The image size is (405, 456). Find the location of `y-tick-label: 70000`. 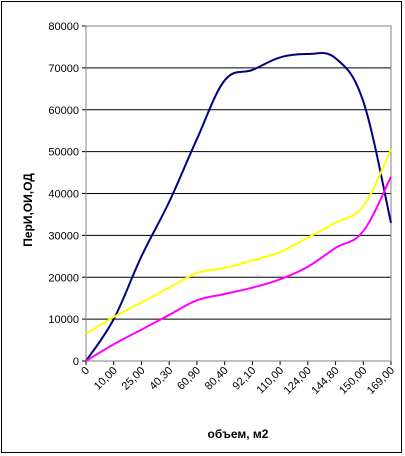

y-tick-label: 70000 is located at coordinates (63, 69).